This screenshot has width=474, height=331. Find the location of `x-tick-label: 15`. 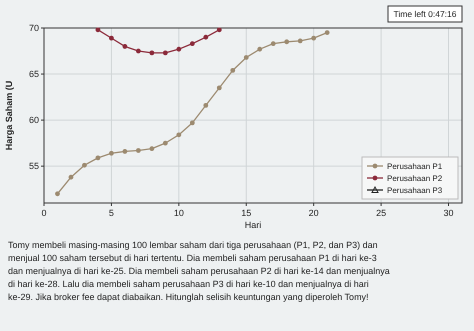

x-tick-label: 15 is located at coordinates (246, 213).